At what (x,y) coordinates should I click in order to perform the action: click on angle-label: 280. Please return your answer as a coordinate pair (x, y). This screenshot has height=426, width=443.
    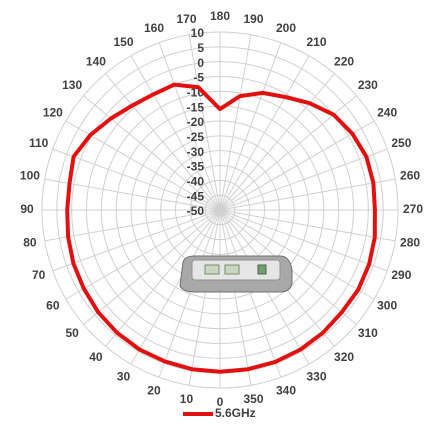
    Looking at the image, I should click on (410, 243).